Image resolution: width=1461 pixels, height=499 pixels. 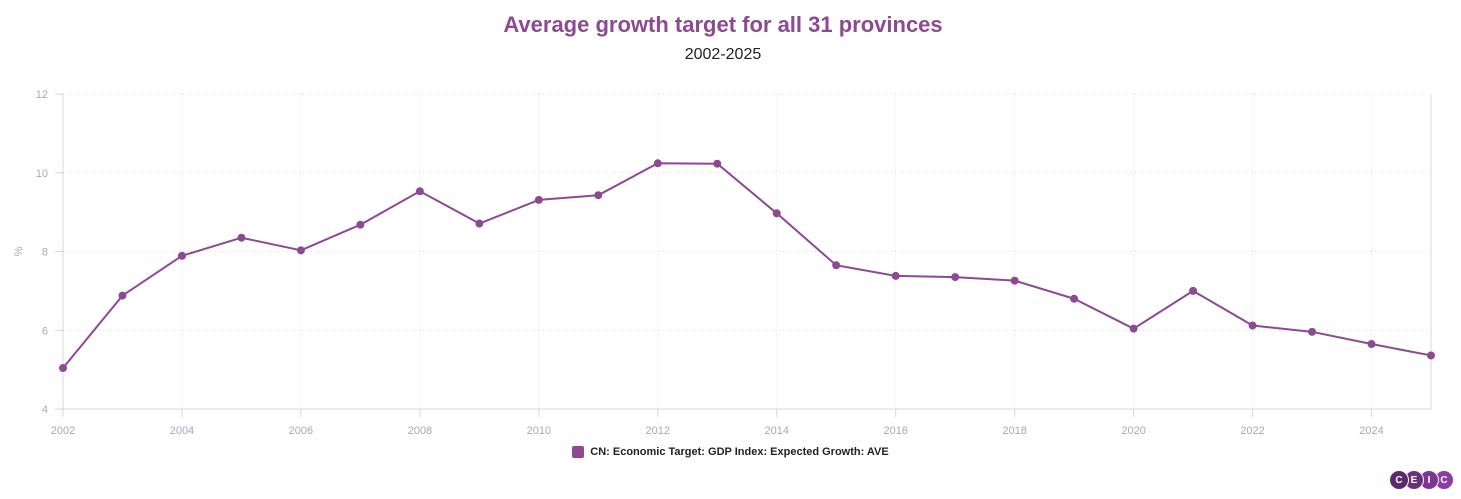 What do you see at coordinates (45, 253) in the screenshot?
I see `y-tick-label: 8` at bounding box center [45, 253].